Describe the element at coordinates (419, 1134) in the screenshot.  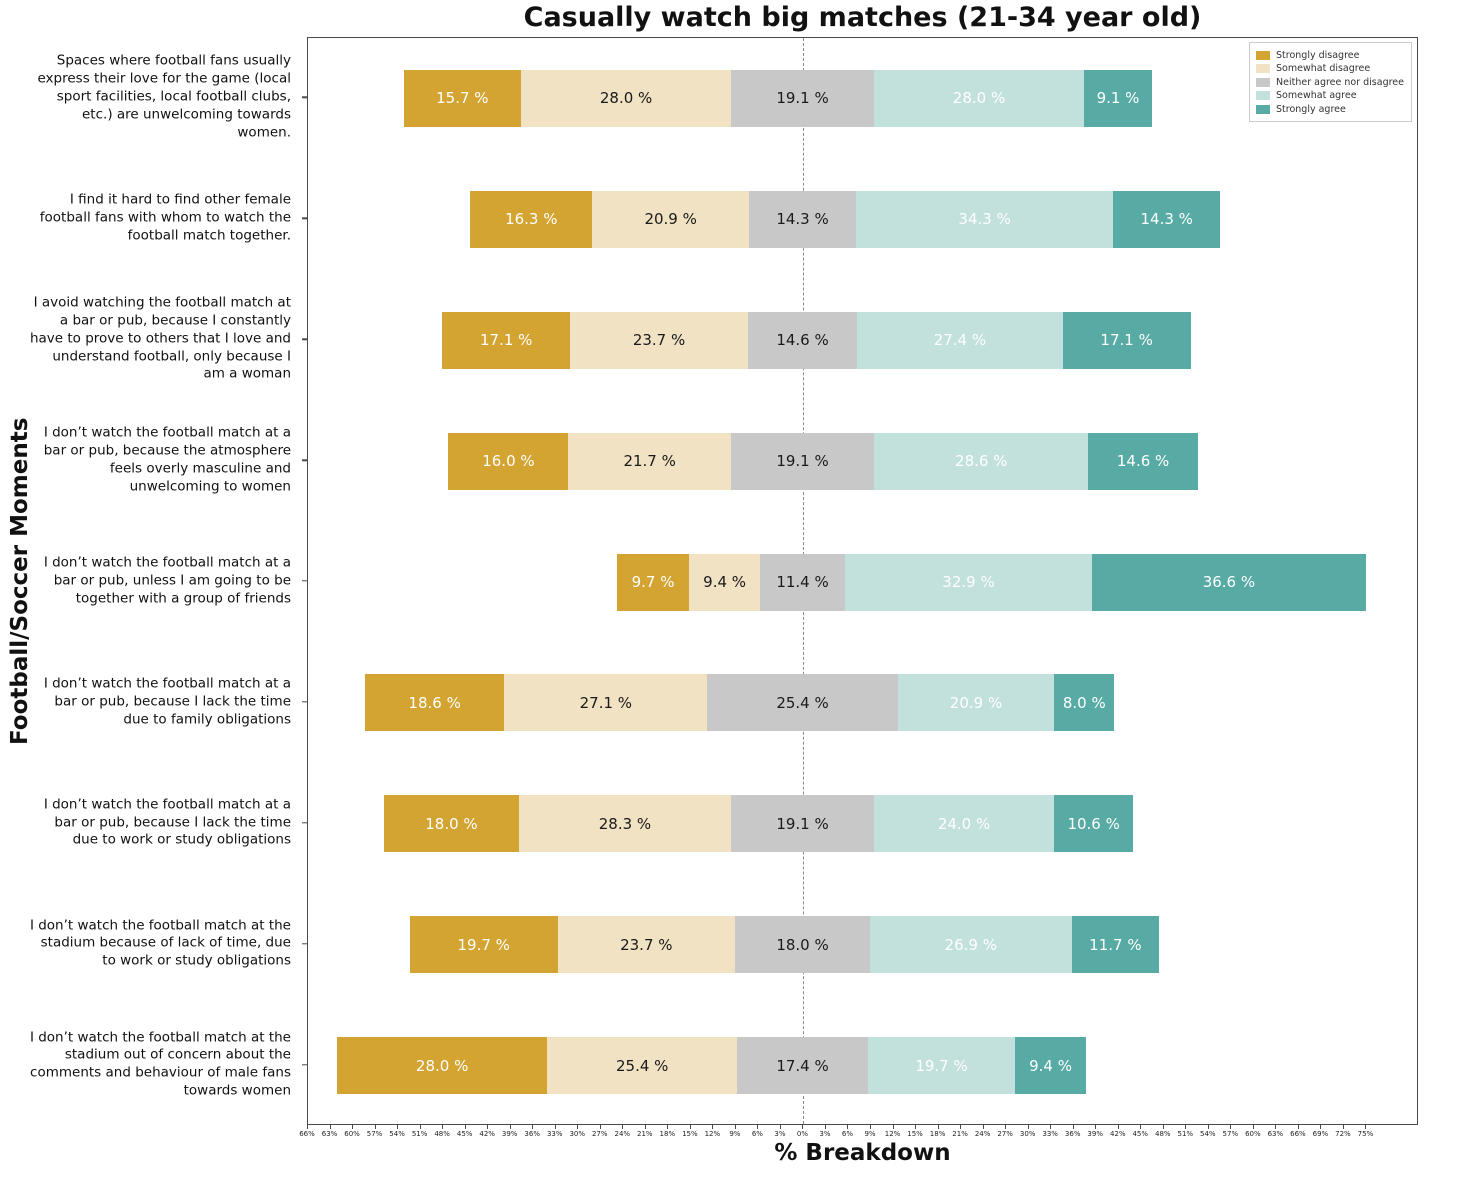
I see `x-tick-label: 51%` at that location.